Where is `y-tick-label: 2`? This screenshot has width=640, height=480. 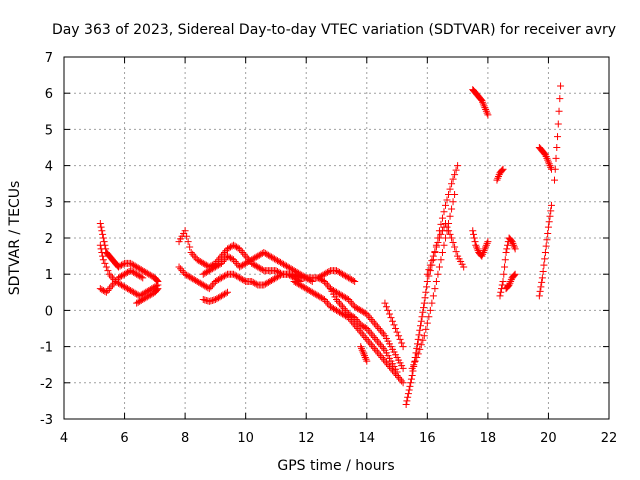
y-tick-label: 2 is located at coordinates (49, 239).